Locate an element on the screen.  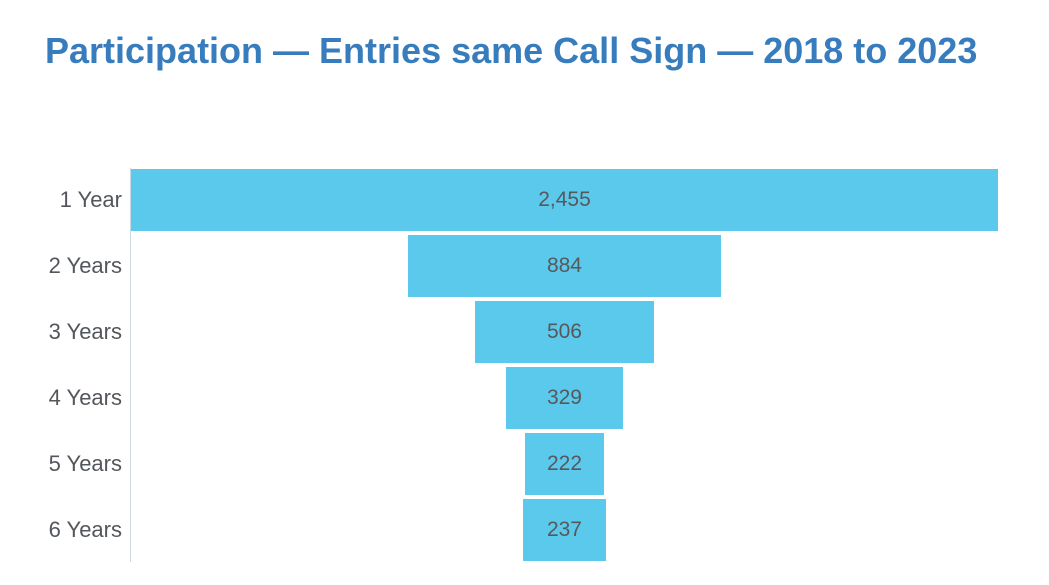
bar-value-label: 329 is located at coordinates (564, 397).